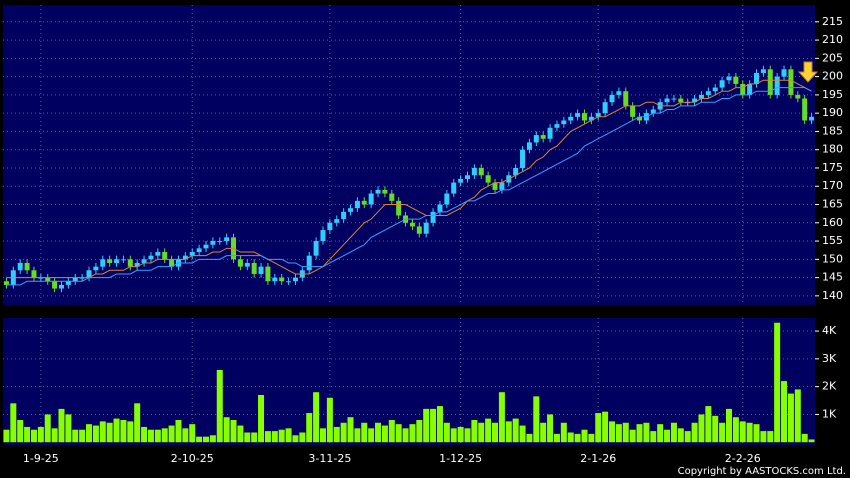 The image size is (850, 478). I want to click on y-tick-label: 1K, so click(829, 413).